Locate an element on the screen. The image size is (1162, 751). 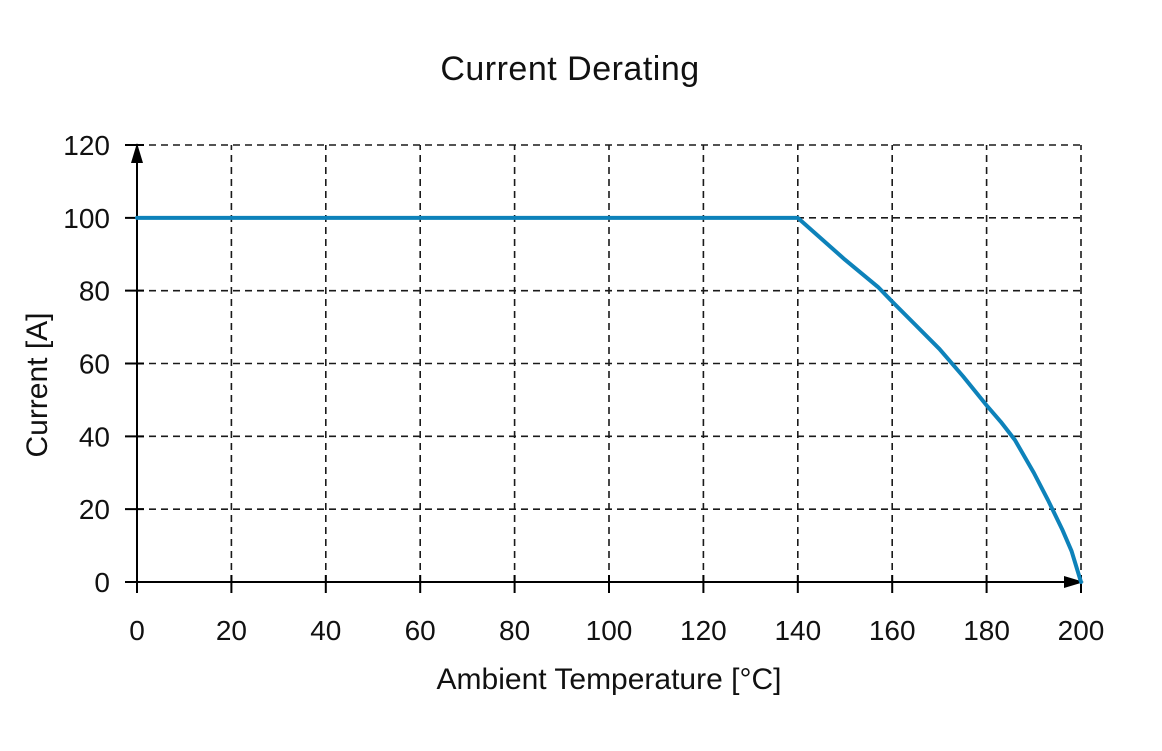
x-tick-label: 120 is located at coordinates (703, 630).